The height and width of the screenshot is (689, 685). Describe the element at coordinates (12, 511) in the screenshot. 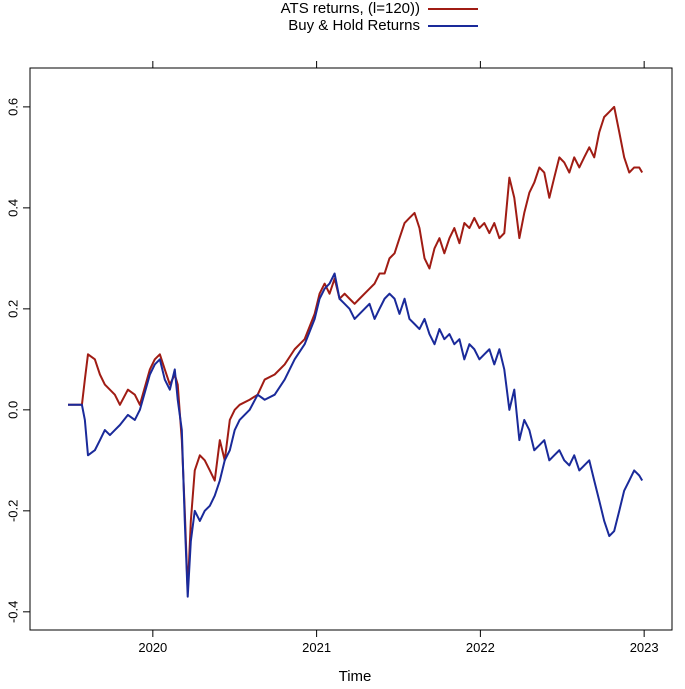

I see `y-tick-label: -0.2` at that location.